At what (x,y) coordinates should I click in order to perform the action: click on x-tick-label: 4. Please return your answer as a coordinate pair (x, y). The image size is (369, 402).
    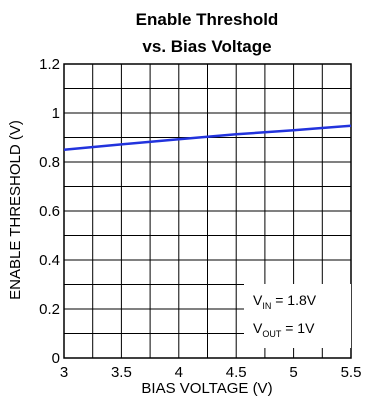
    Looking at the image, I should click on (179, 372).